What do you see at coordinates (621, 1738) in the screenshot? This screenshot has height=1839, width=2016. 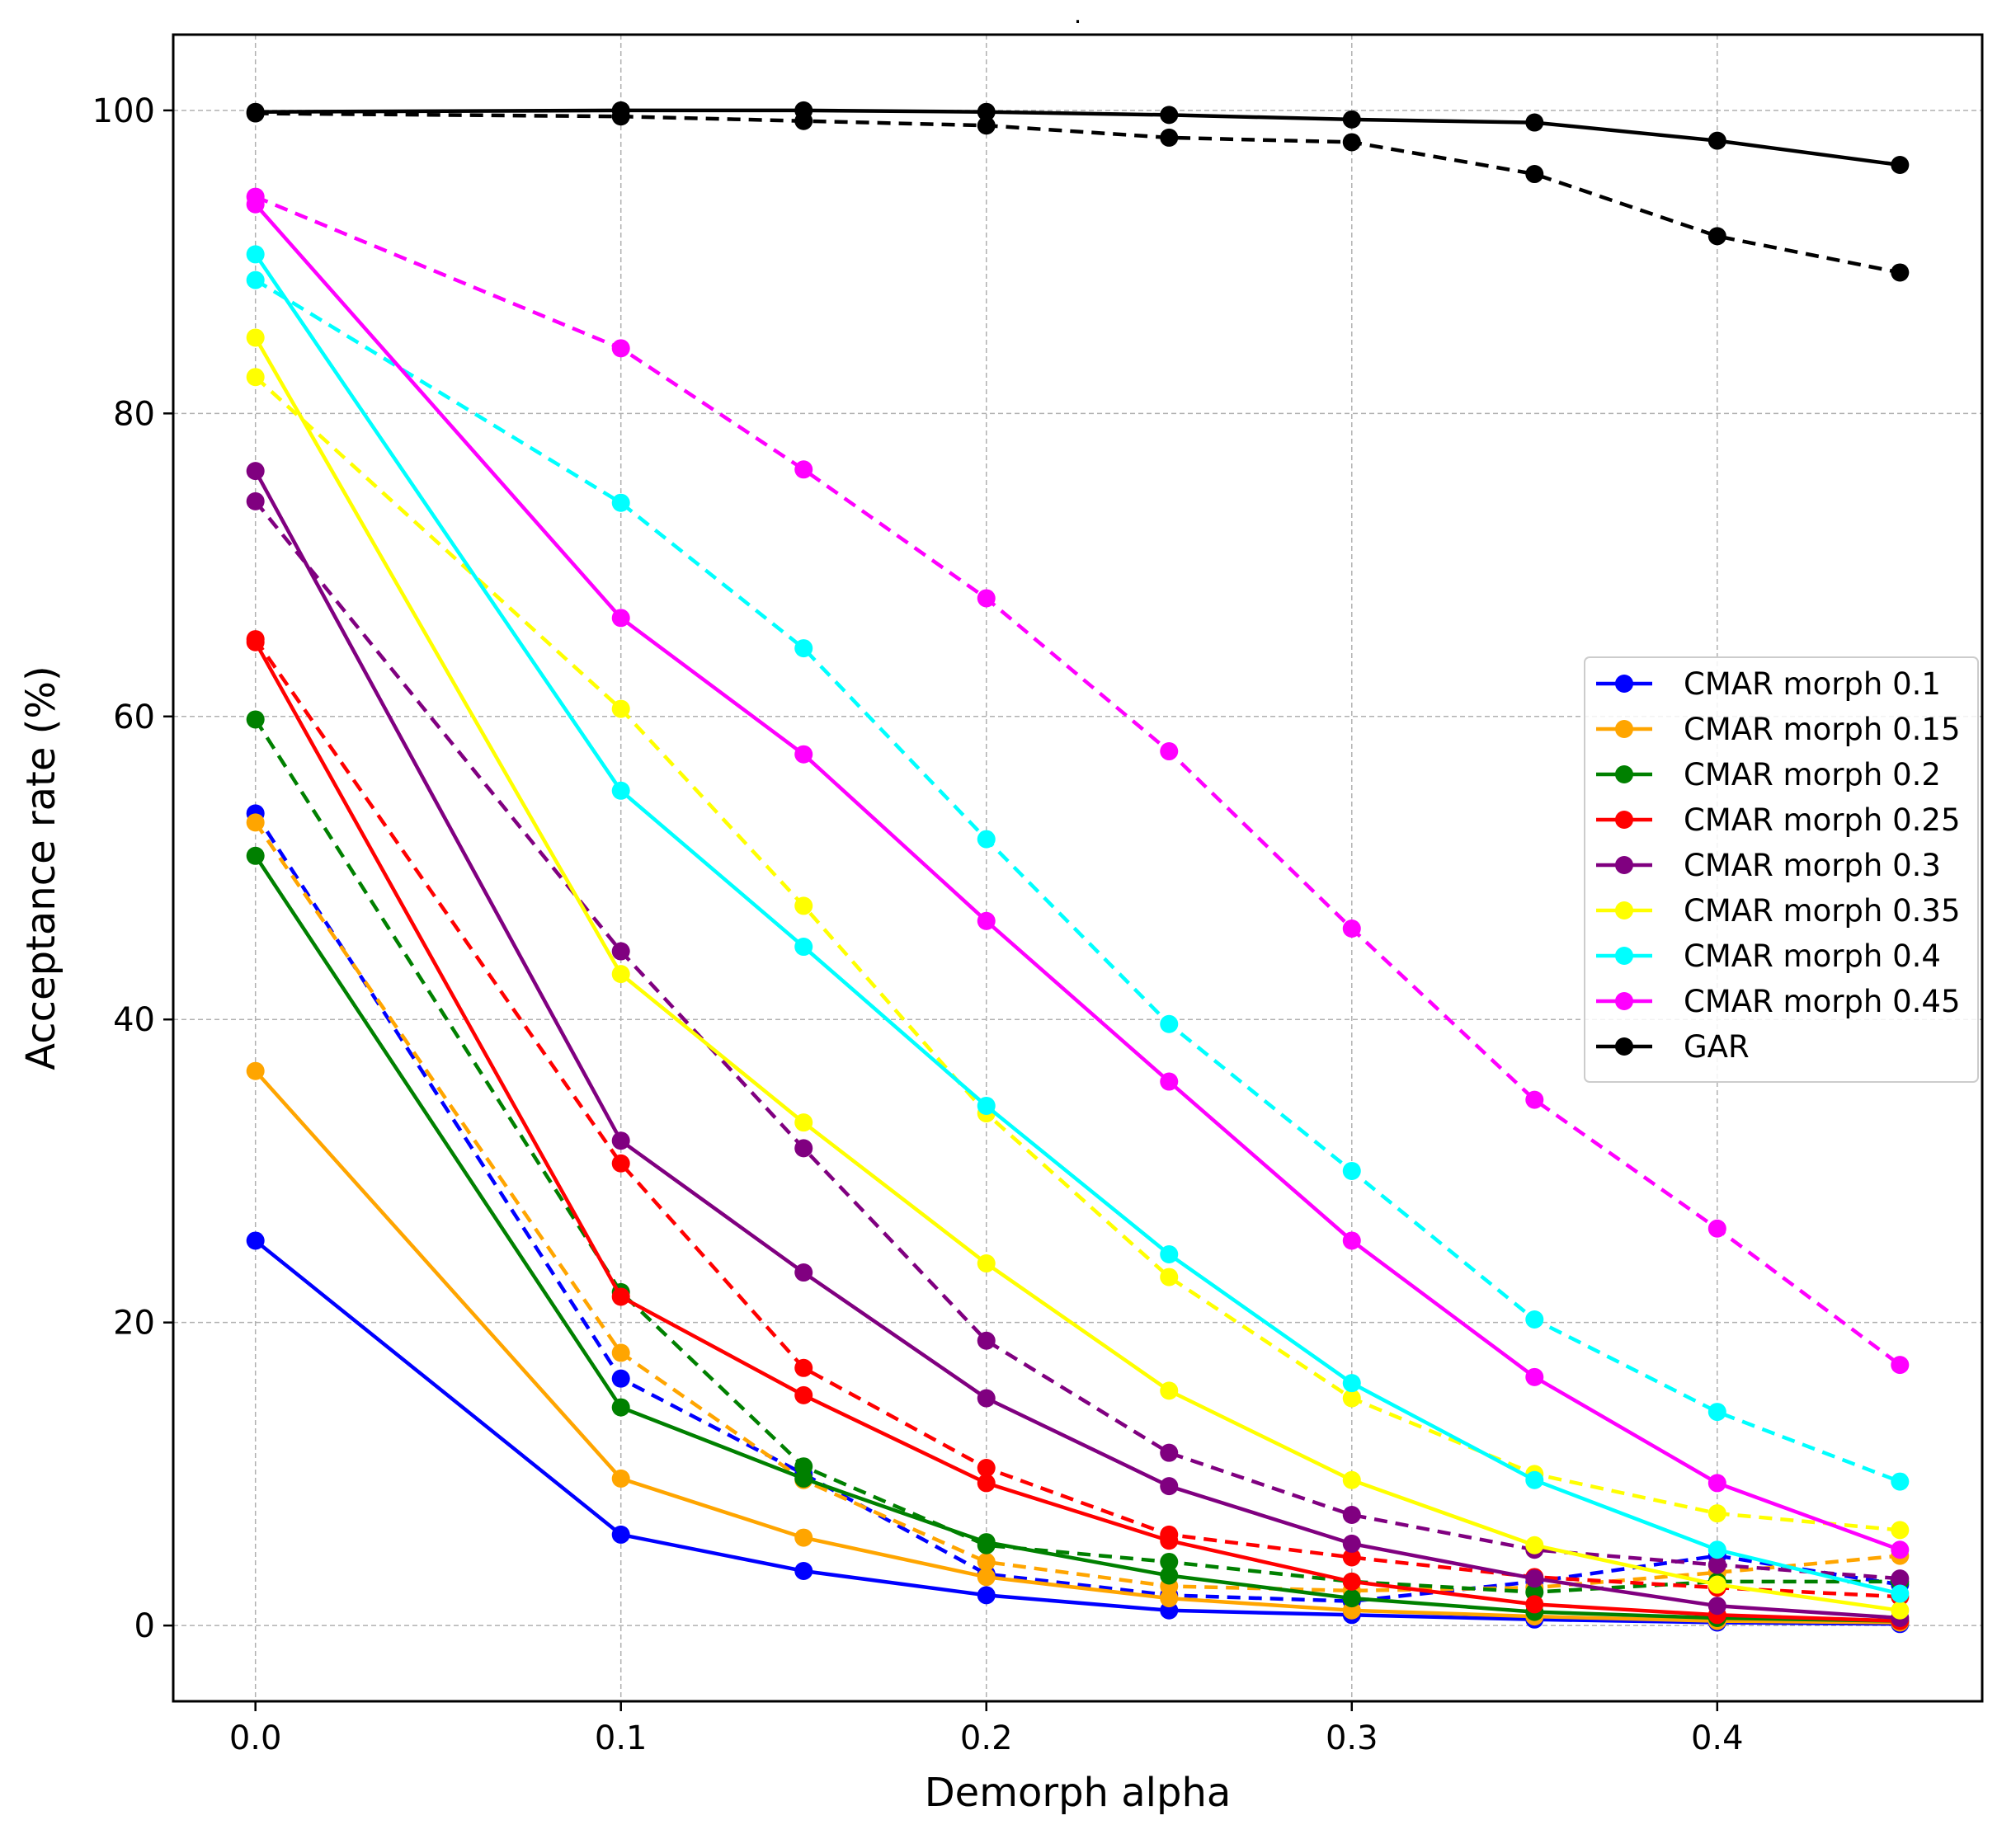 I see `x-tick-label: 0.1` at bounding box center [621, 1738].